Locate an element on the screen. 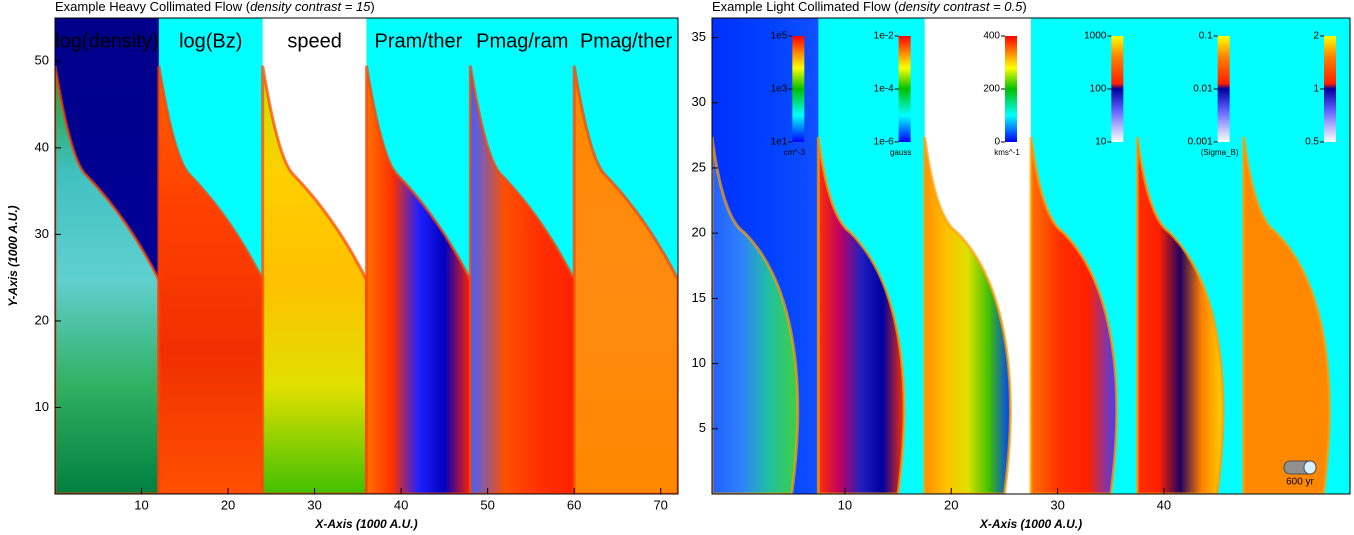 Image resolution: width=1354 pixels, height=535 pixels. y-tick-label: 35 is located at coordinates (699, 36).